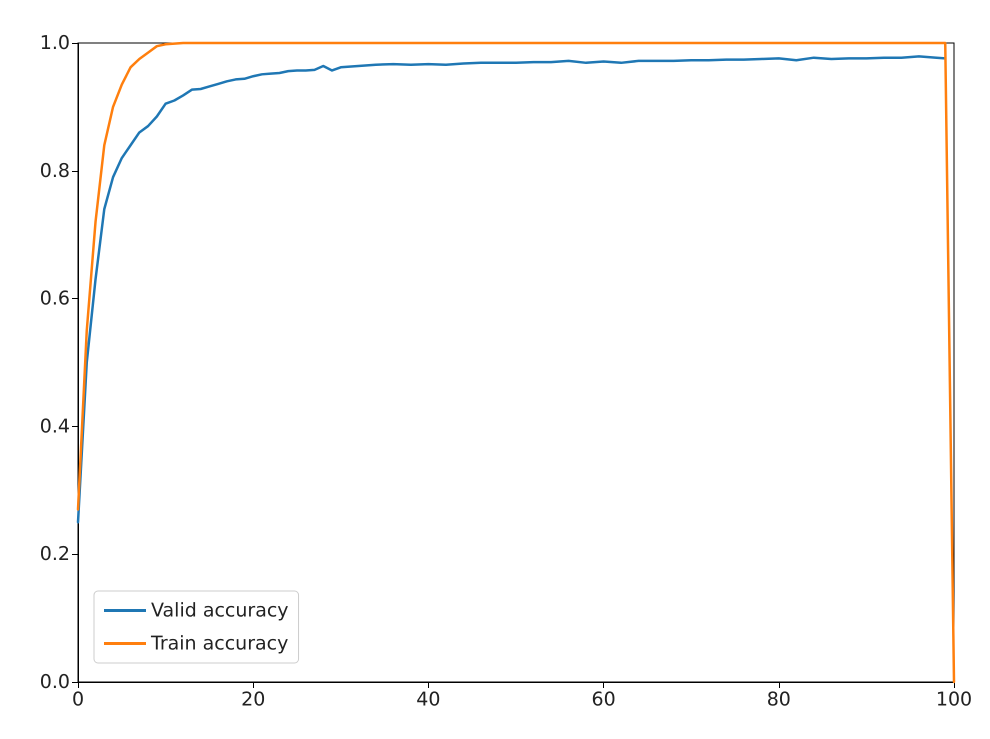 The height and width of the screenshot is (739, 990). What do you see at coordinates (55, 554) in the screenshot?
I see `y-tick-label: 0.2` at bounding box center [55, 554].